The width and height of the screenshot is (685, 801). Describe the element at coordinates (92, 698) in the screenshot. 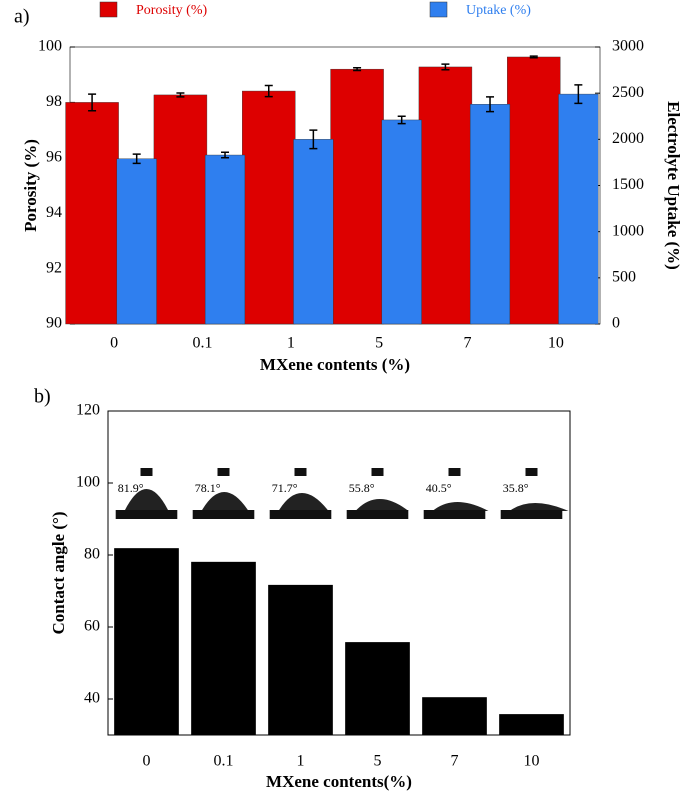

I see `y-tick-label: 40` at that location.